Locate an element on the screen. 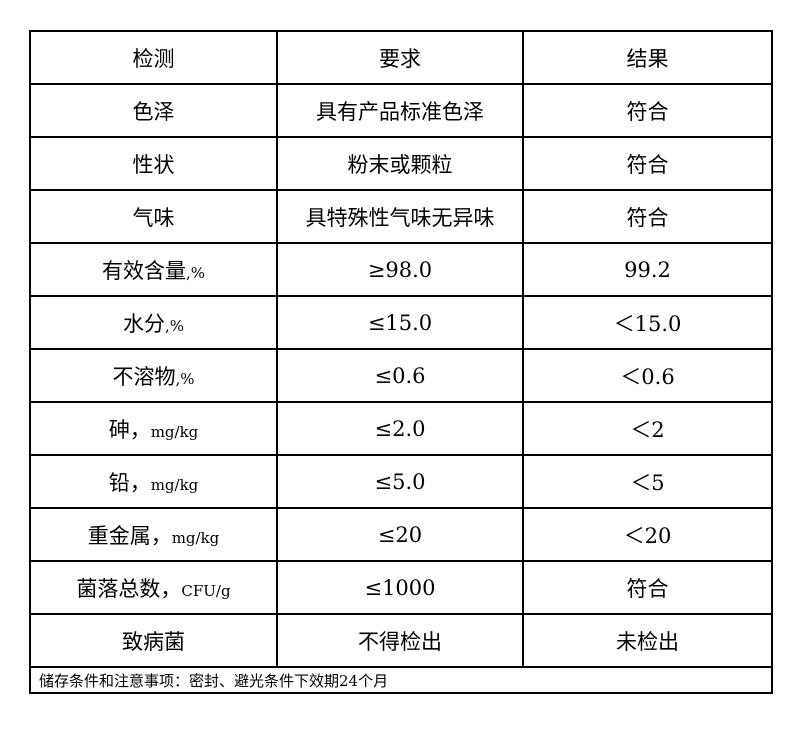 The height and width of the screenshot is (750, 800). footer-row: 储存条件和注意事项：密封、避光条件下效期24个月 is located at coordinates (401, 680).